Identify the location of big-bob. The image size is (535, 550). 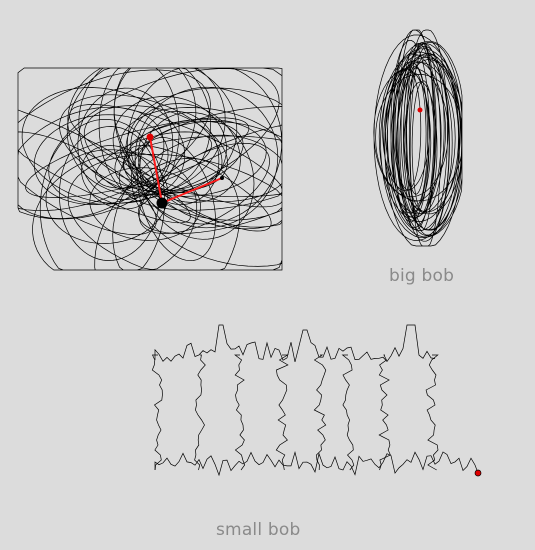
(162, 203).